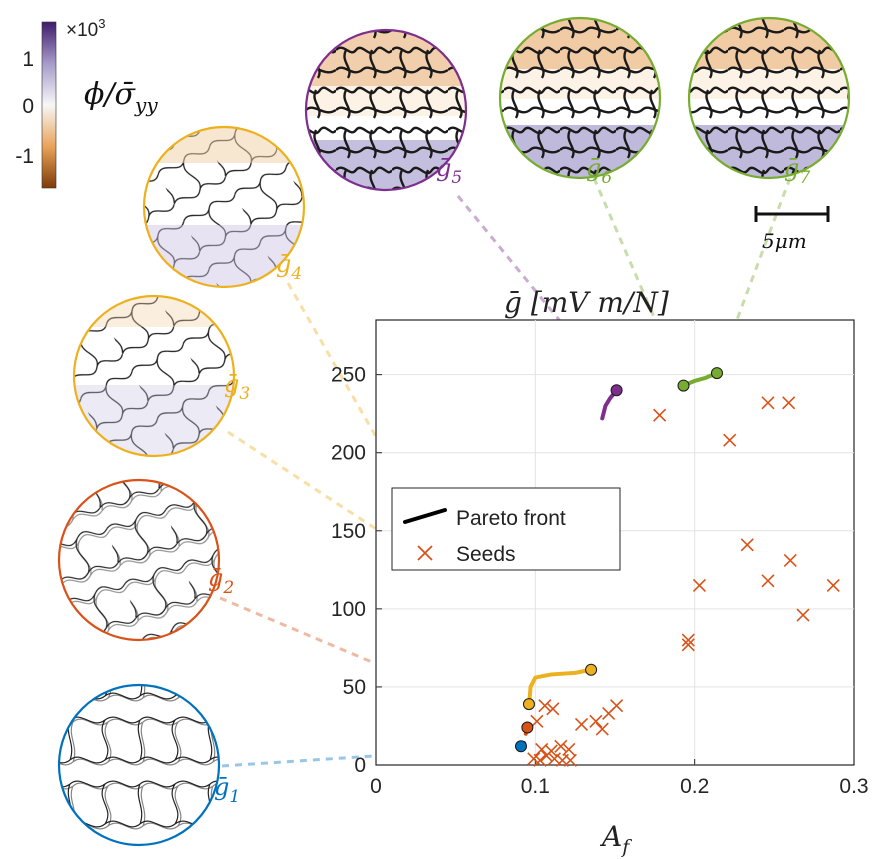 This screenshot has height=859, width=883. What do you see at coordinates (360, 765) in the screenshot?
I see `y-tick-label: 0` at bounding box center [360, 765].